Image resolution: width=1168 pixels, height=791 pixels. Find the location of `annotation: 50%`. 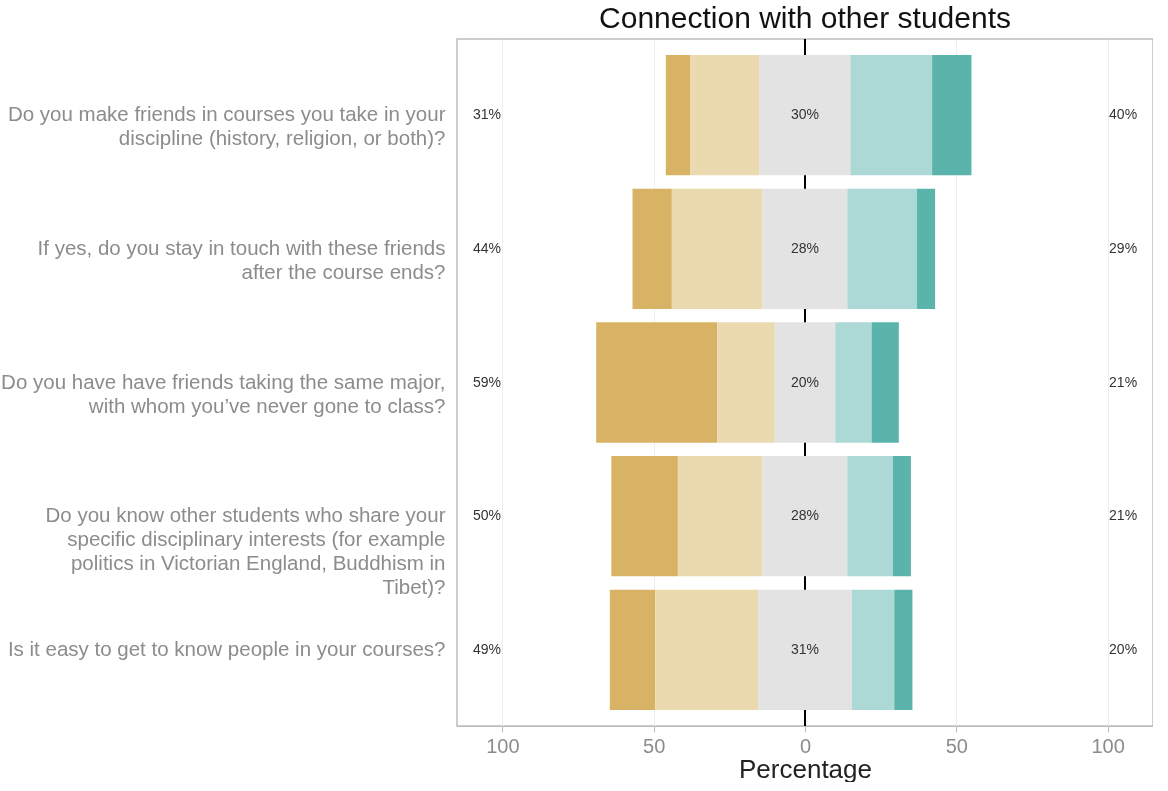

annotation: 50% is located at coordinates (486, 515).